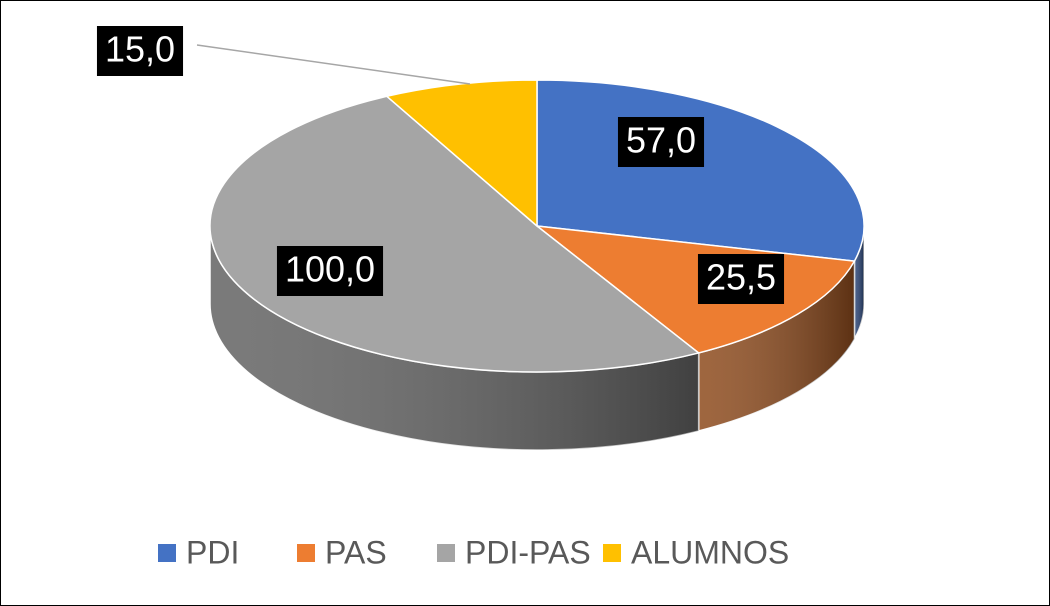 The height and width of the screenshot is (606, 1050). What do you see at coordinates (528, 552) in the screenshot?
I see `legend-label: PDI-PAS` at bounding box center [528, 552].